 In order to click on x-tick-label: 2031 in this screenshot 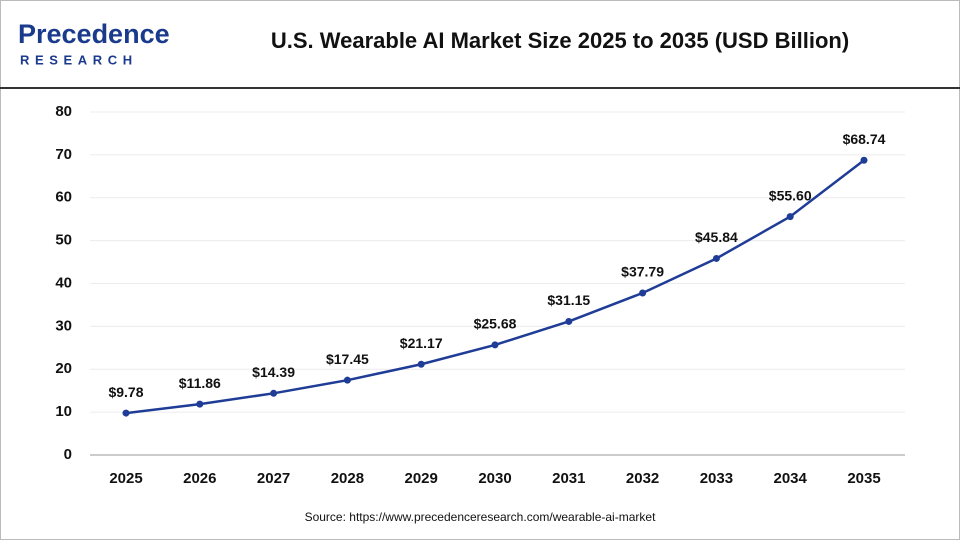, I will do `click(568, 478)`.